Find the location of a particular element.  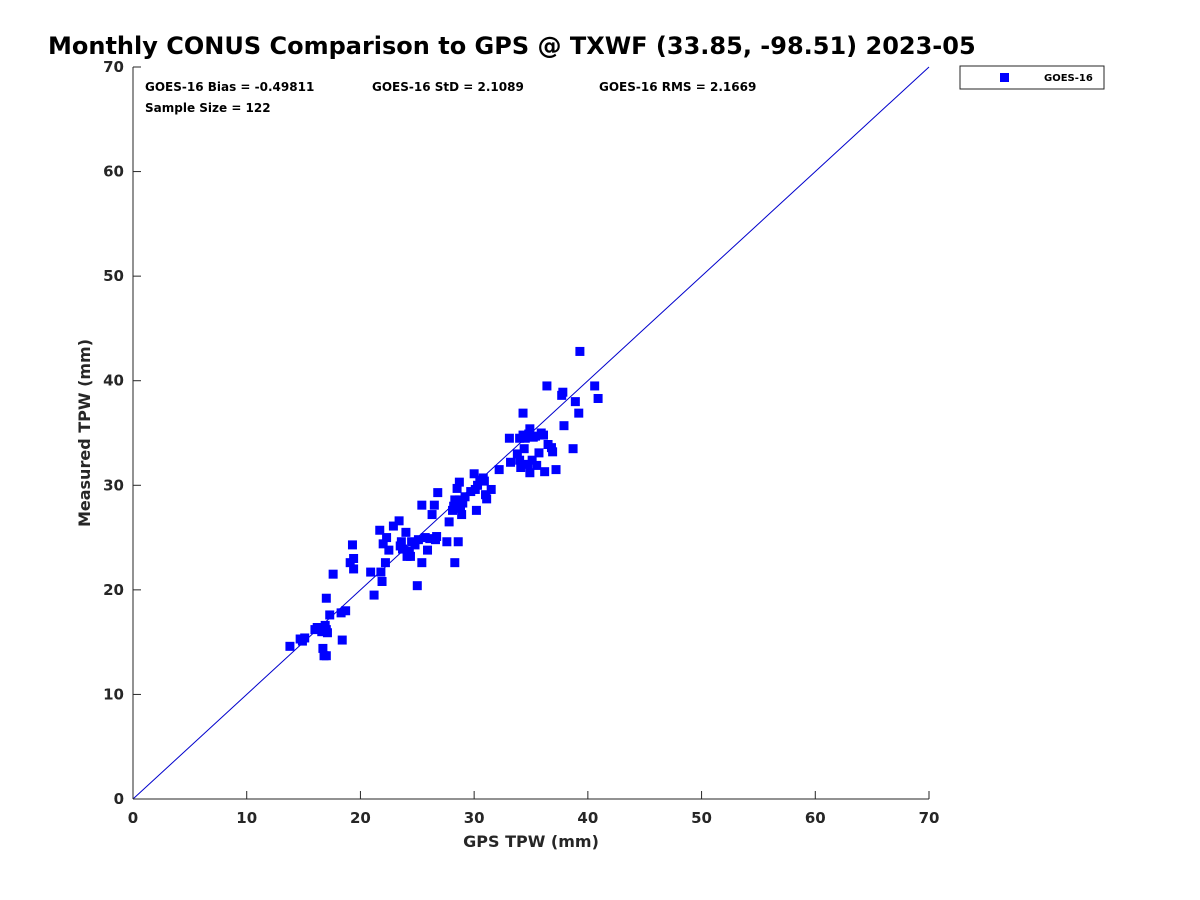

rms-stat: GOES-16 RMS = 2.1669 is located at coordinates (677, 87).